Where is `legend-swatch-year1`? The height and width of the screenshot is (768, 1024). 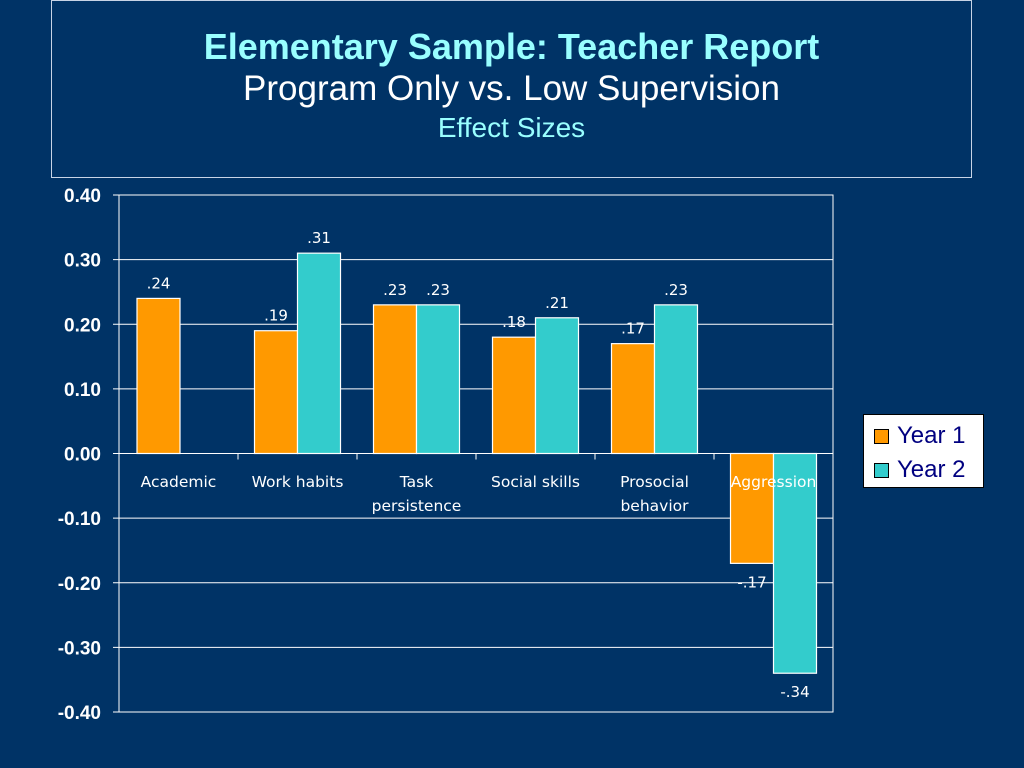 legend-swatch-year1 is located at coordinates (881, 436).